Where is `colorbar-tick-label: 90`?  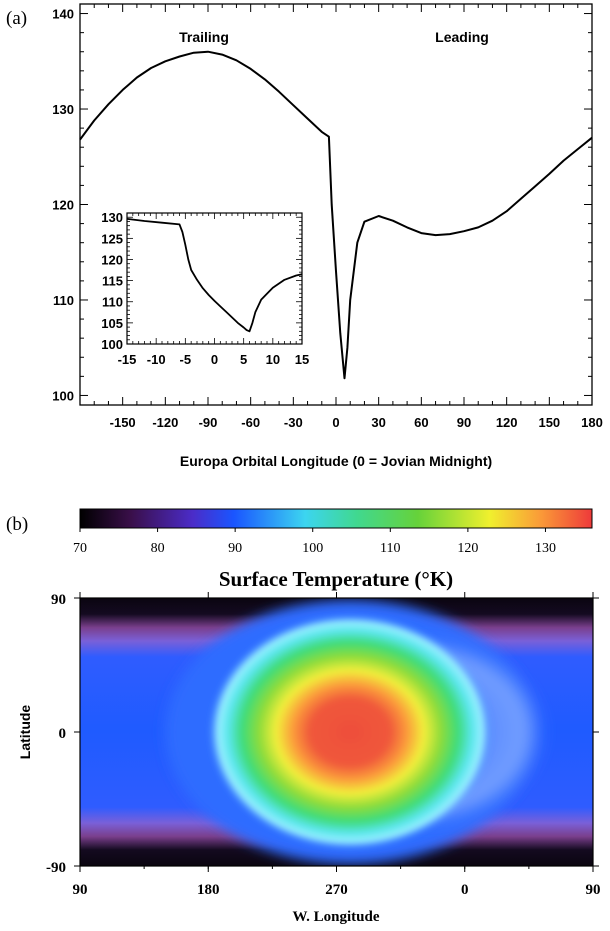
colorbar-tick-label: 90 is located at coordinates (235, 548).